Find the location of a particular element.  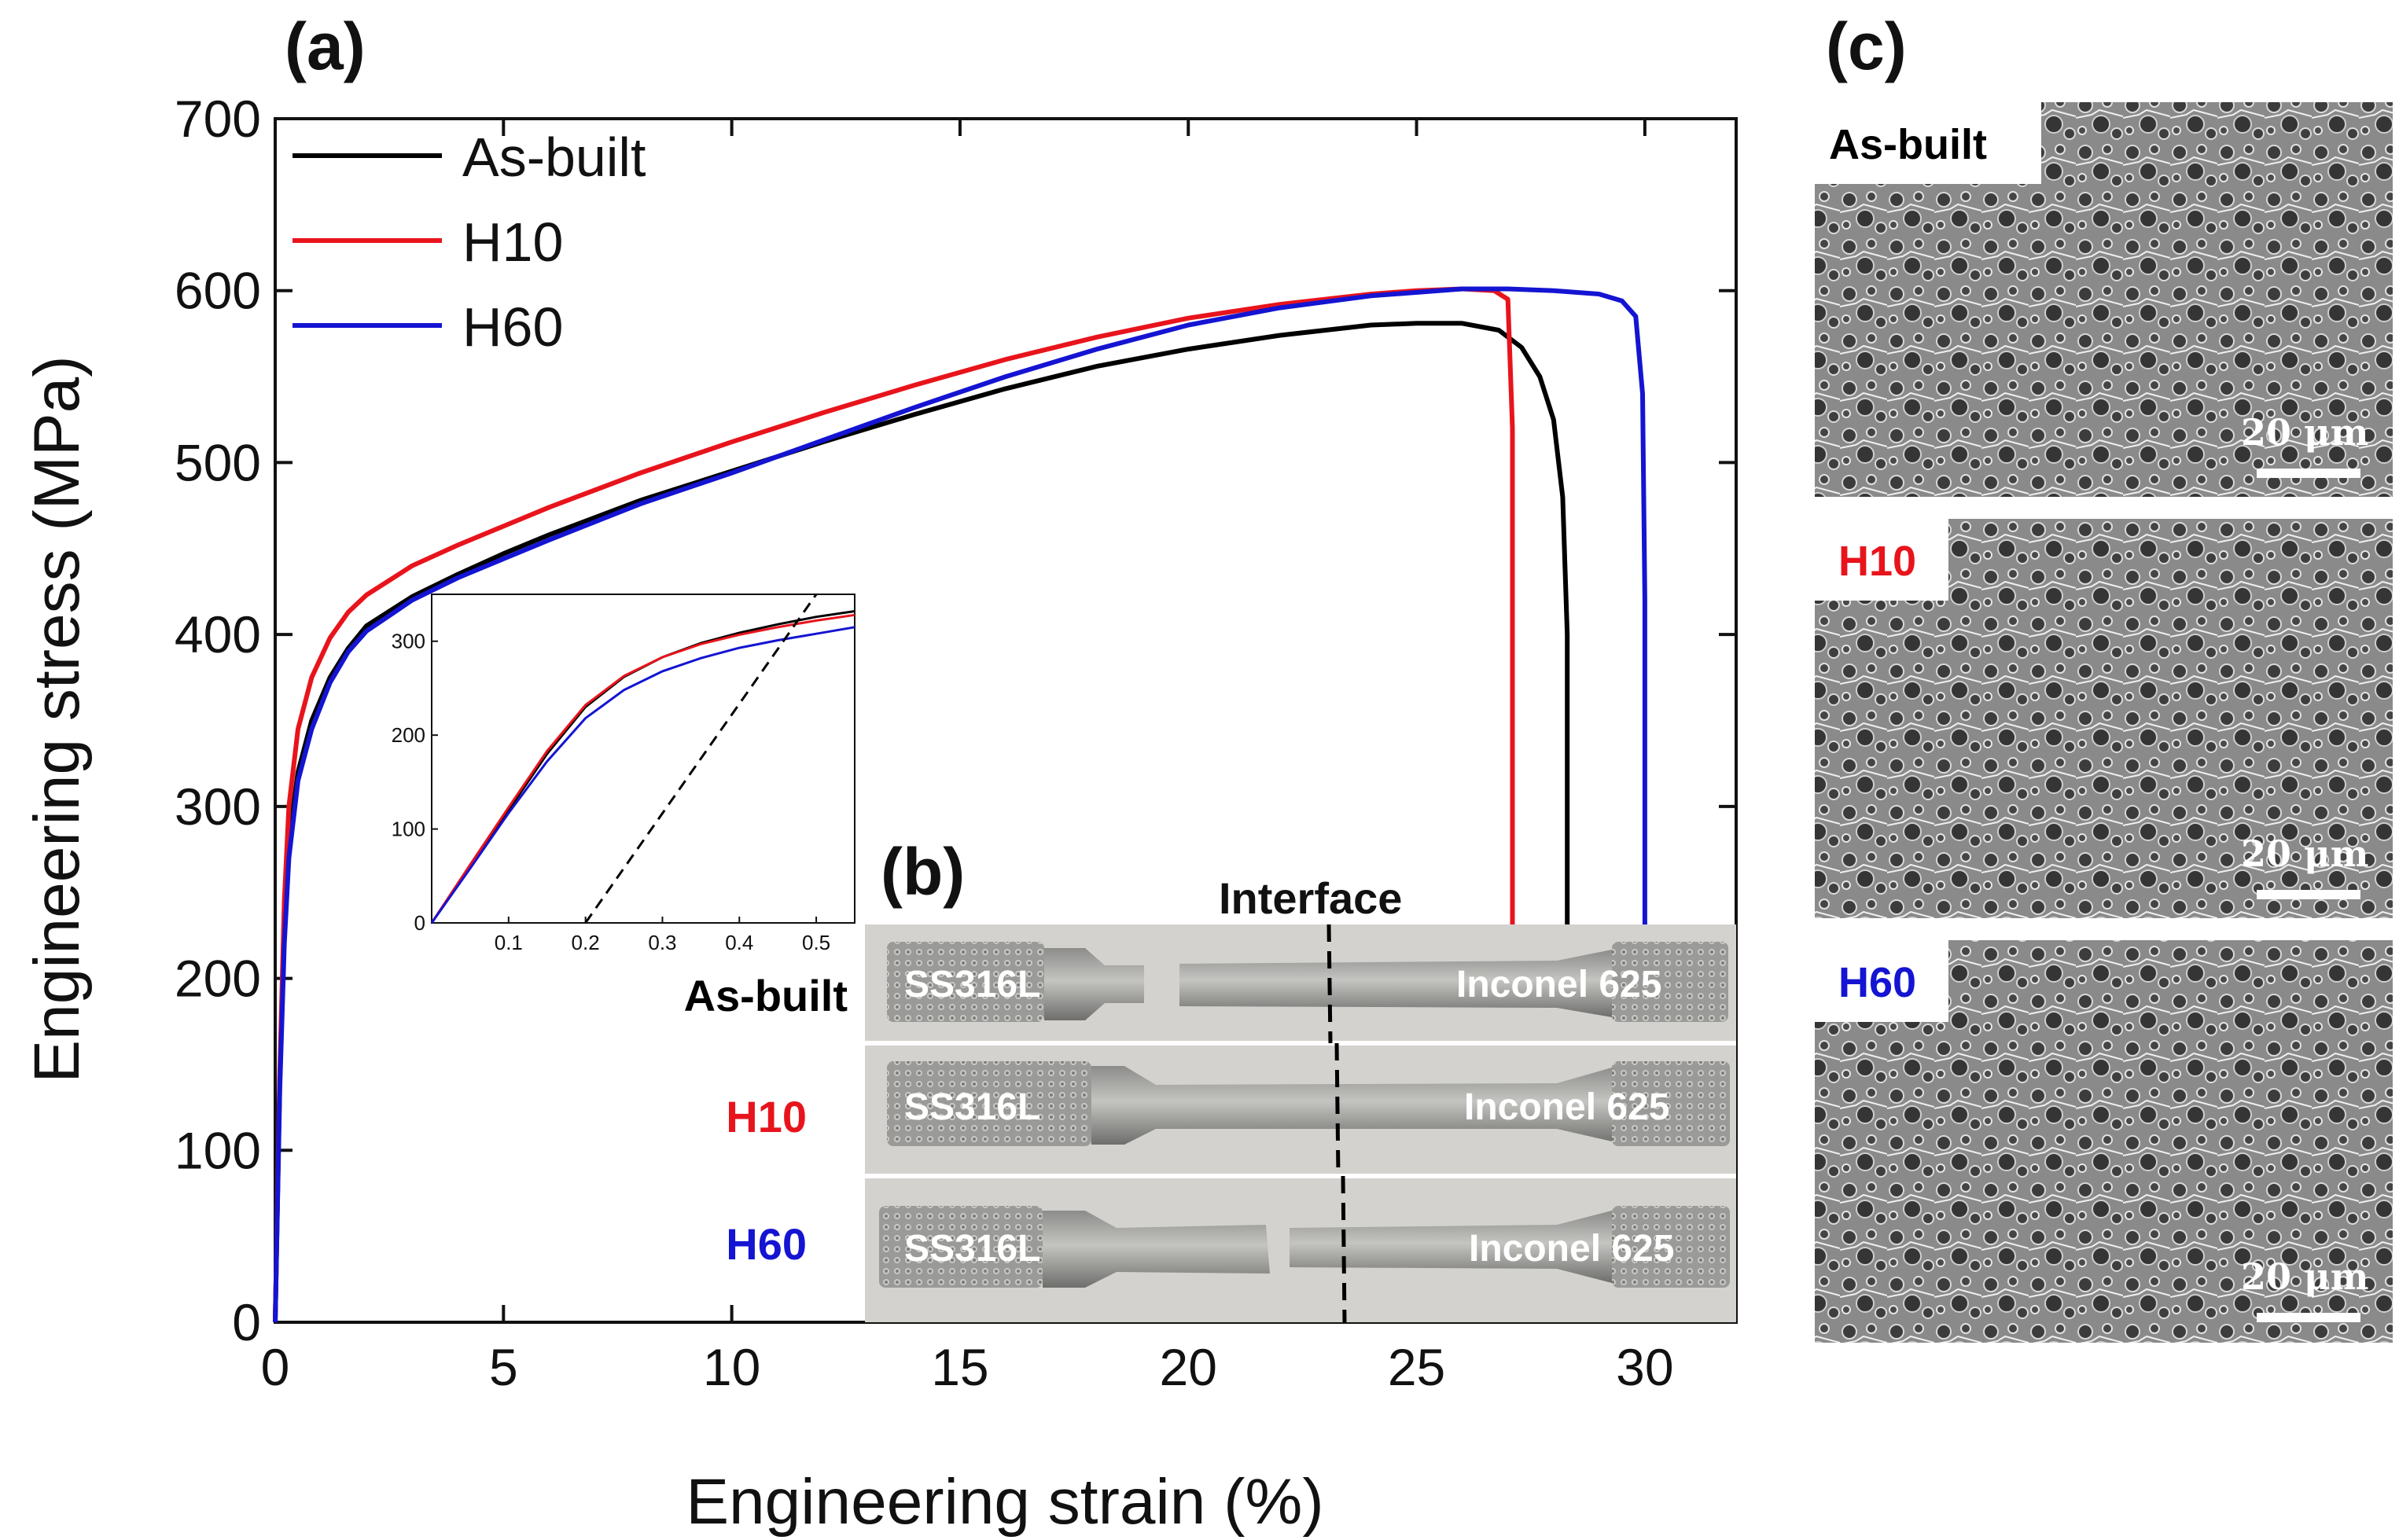

inset-x-tick-label-0.1: 0.1 is located at coordinates (509, 943).